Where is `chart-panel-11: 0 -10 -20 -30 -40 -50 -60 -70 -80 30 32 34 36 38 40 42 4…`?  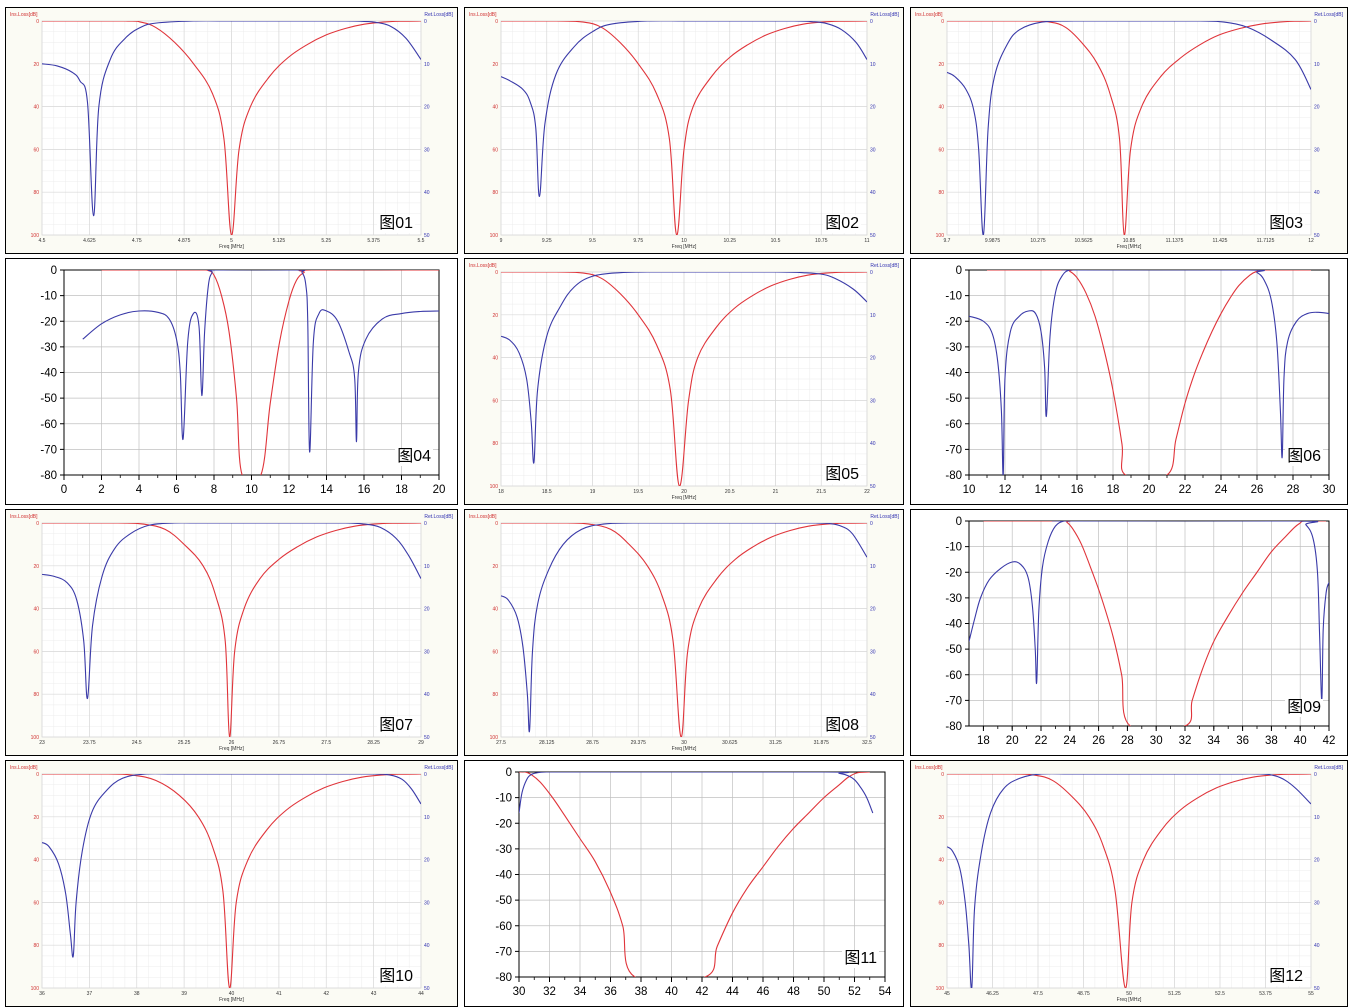
chart-panel-11: 0 -10 -20 -30 -40 -50 -60 -70 -80 30 32 34 36 38 40 42 4… is located at coordinates (684, 883).